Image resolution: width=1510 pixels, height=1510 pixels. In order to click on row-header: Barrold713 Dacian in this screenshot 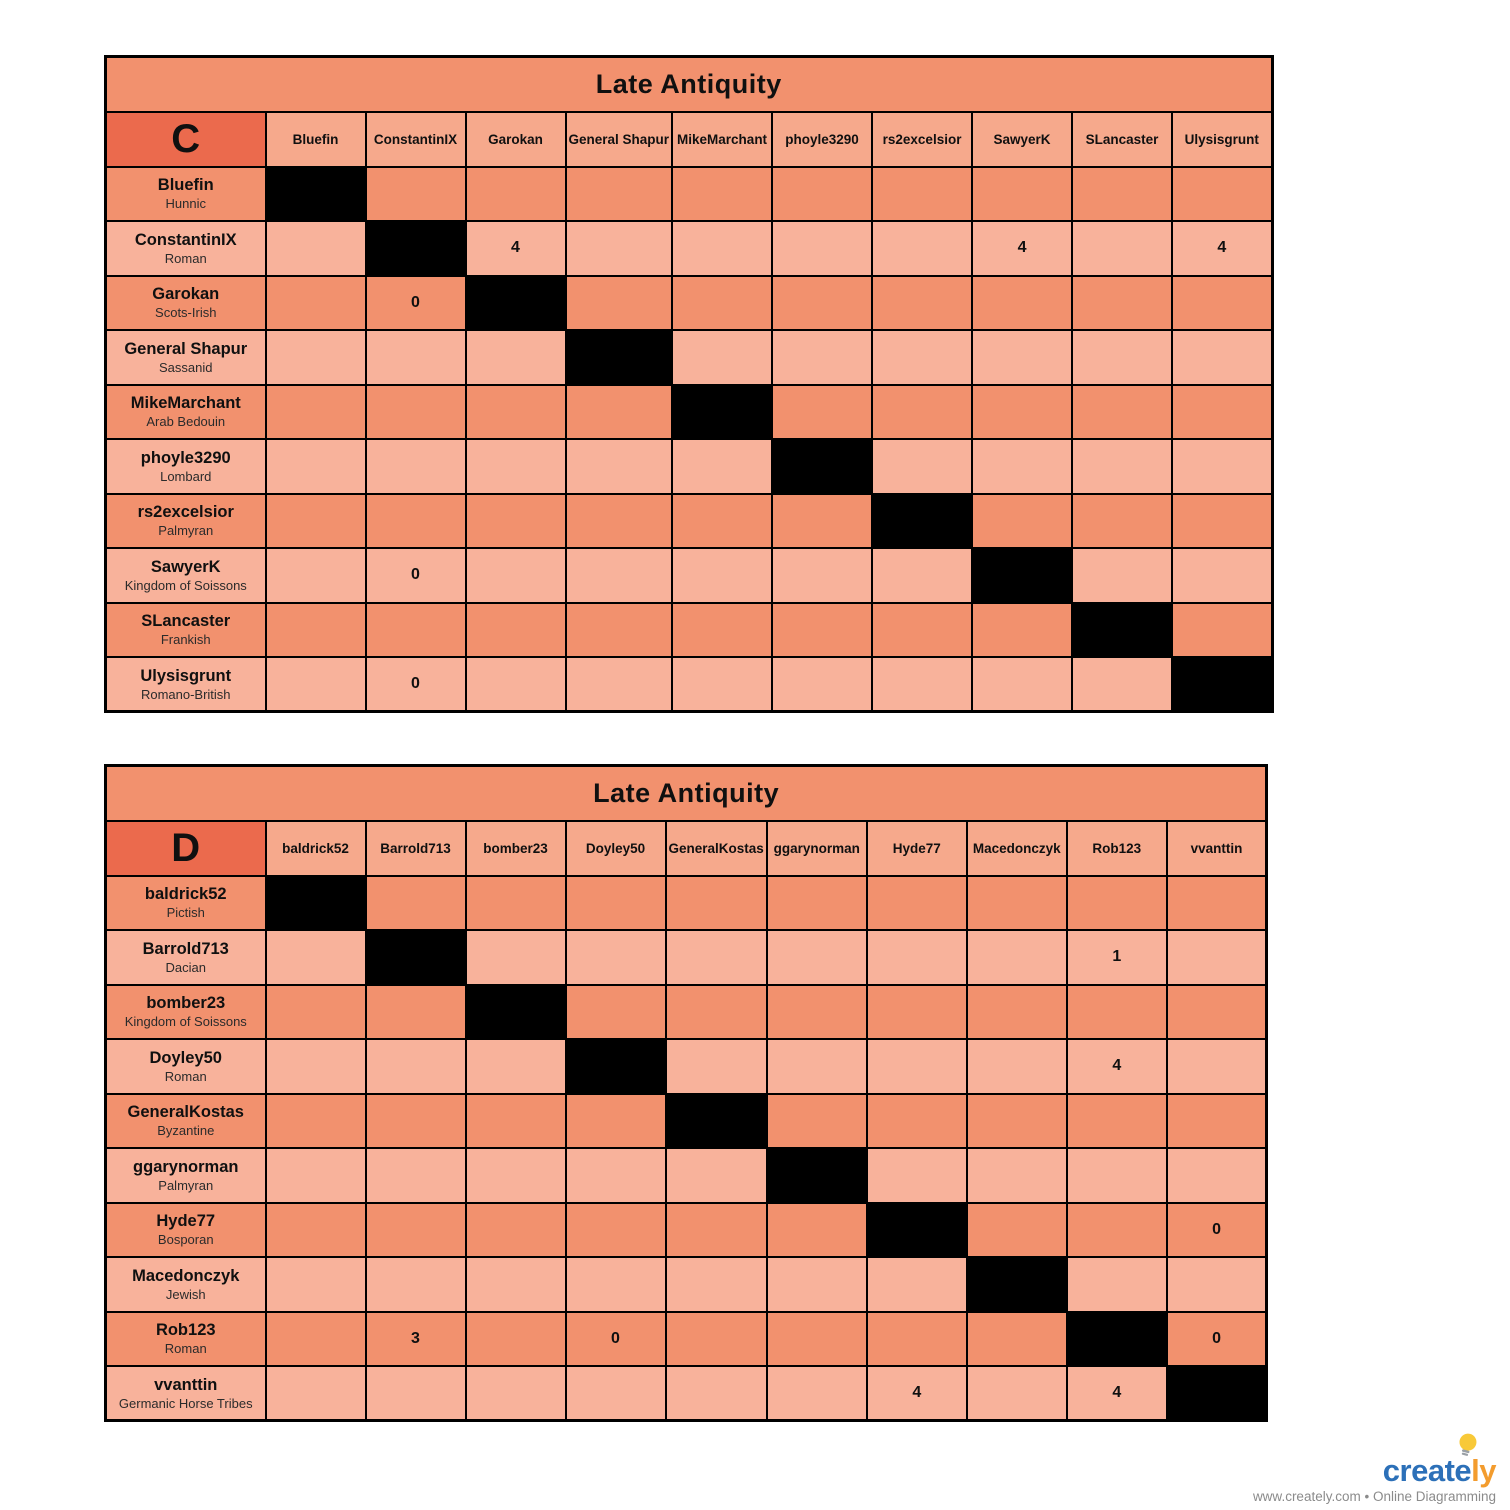, I will do `click(185, 957)`.